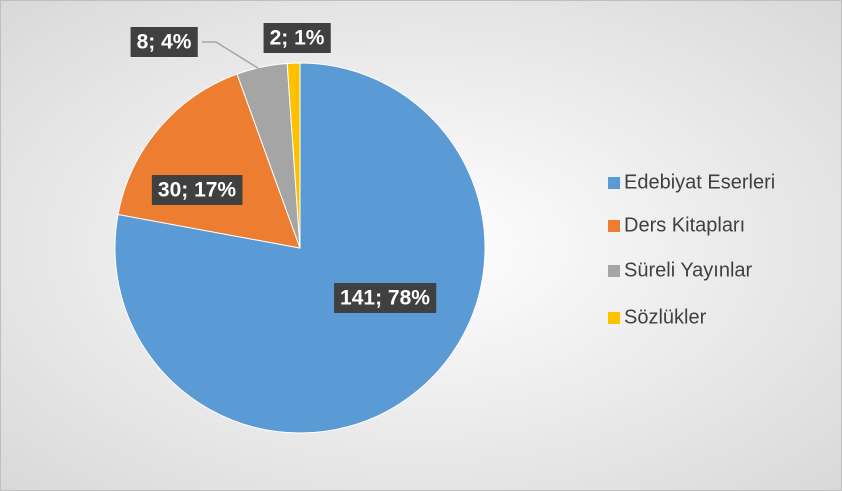 Image resolution: width=842 pixels, height=491 pixels. Describe the element at coordinates (665, 317) in the screenshot. I see `legend-label: Sözlükler` at that location.